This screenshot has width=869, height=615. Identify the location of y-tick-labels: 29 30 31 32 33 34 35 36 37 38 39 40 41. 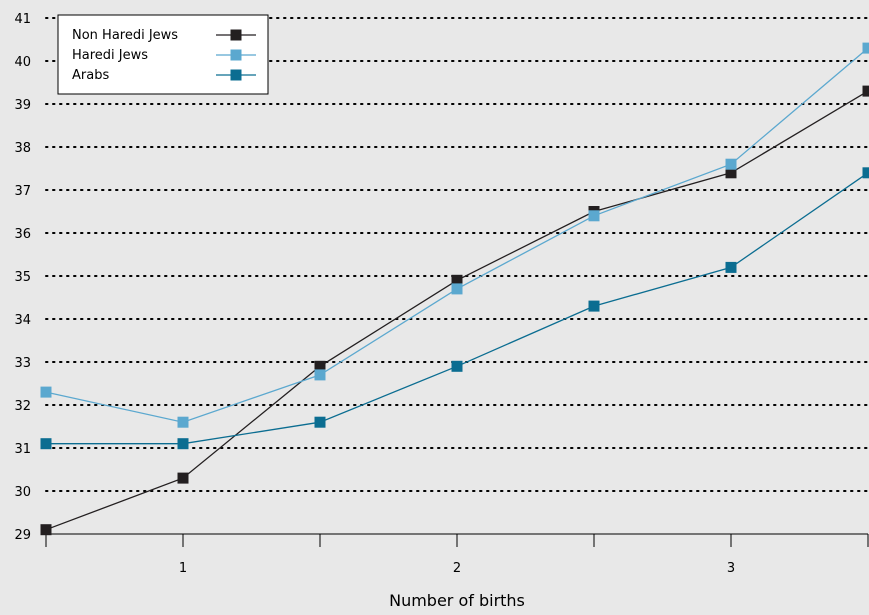
(22, 277).